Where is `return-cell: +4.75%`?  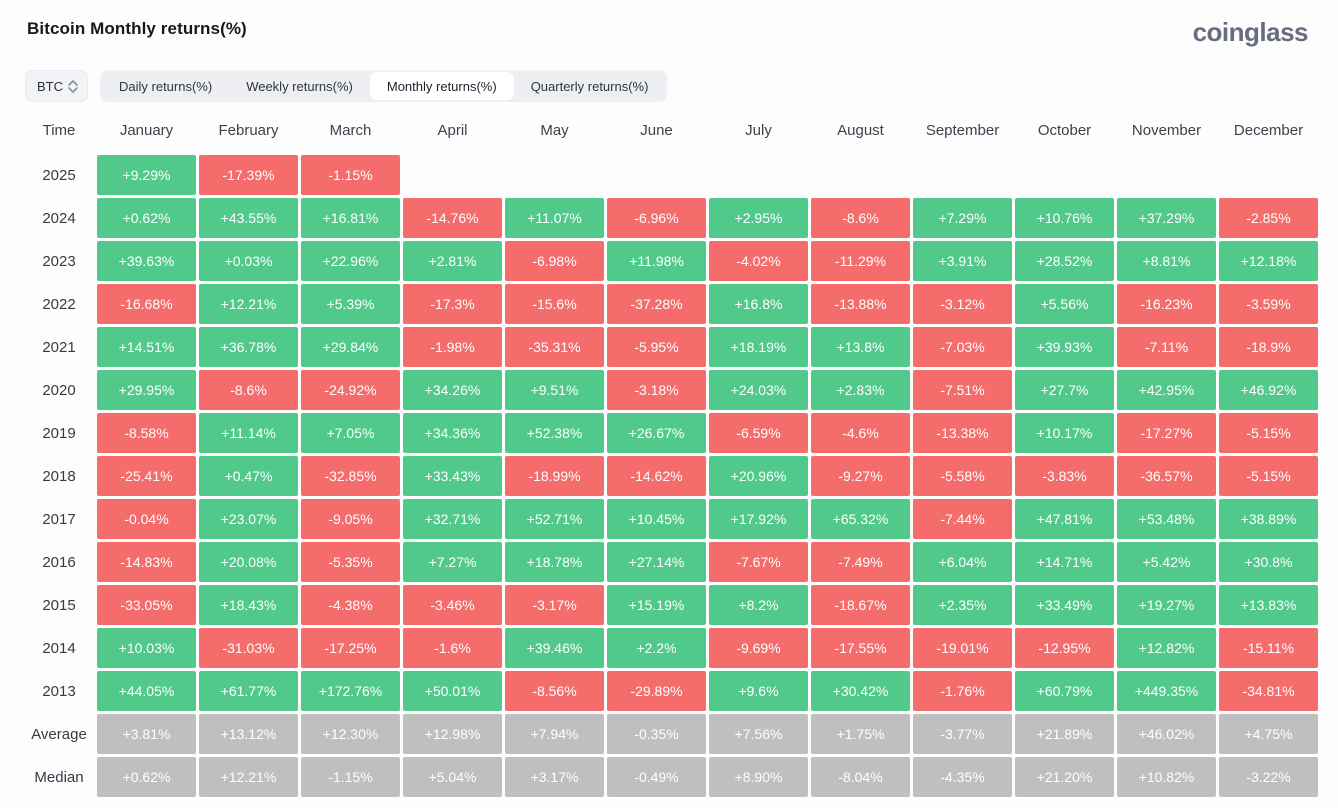 return-cell: +4.75% is located at coordinates (1268, 734).